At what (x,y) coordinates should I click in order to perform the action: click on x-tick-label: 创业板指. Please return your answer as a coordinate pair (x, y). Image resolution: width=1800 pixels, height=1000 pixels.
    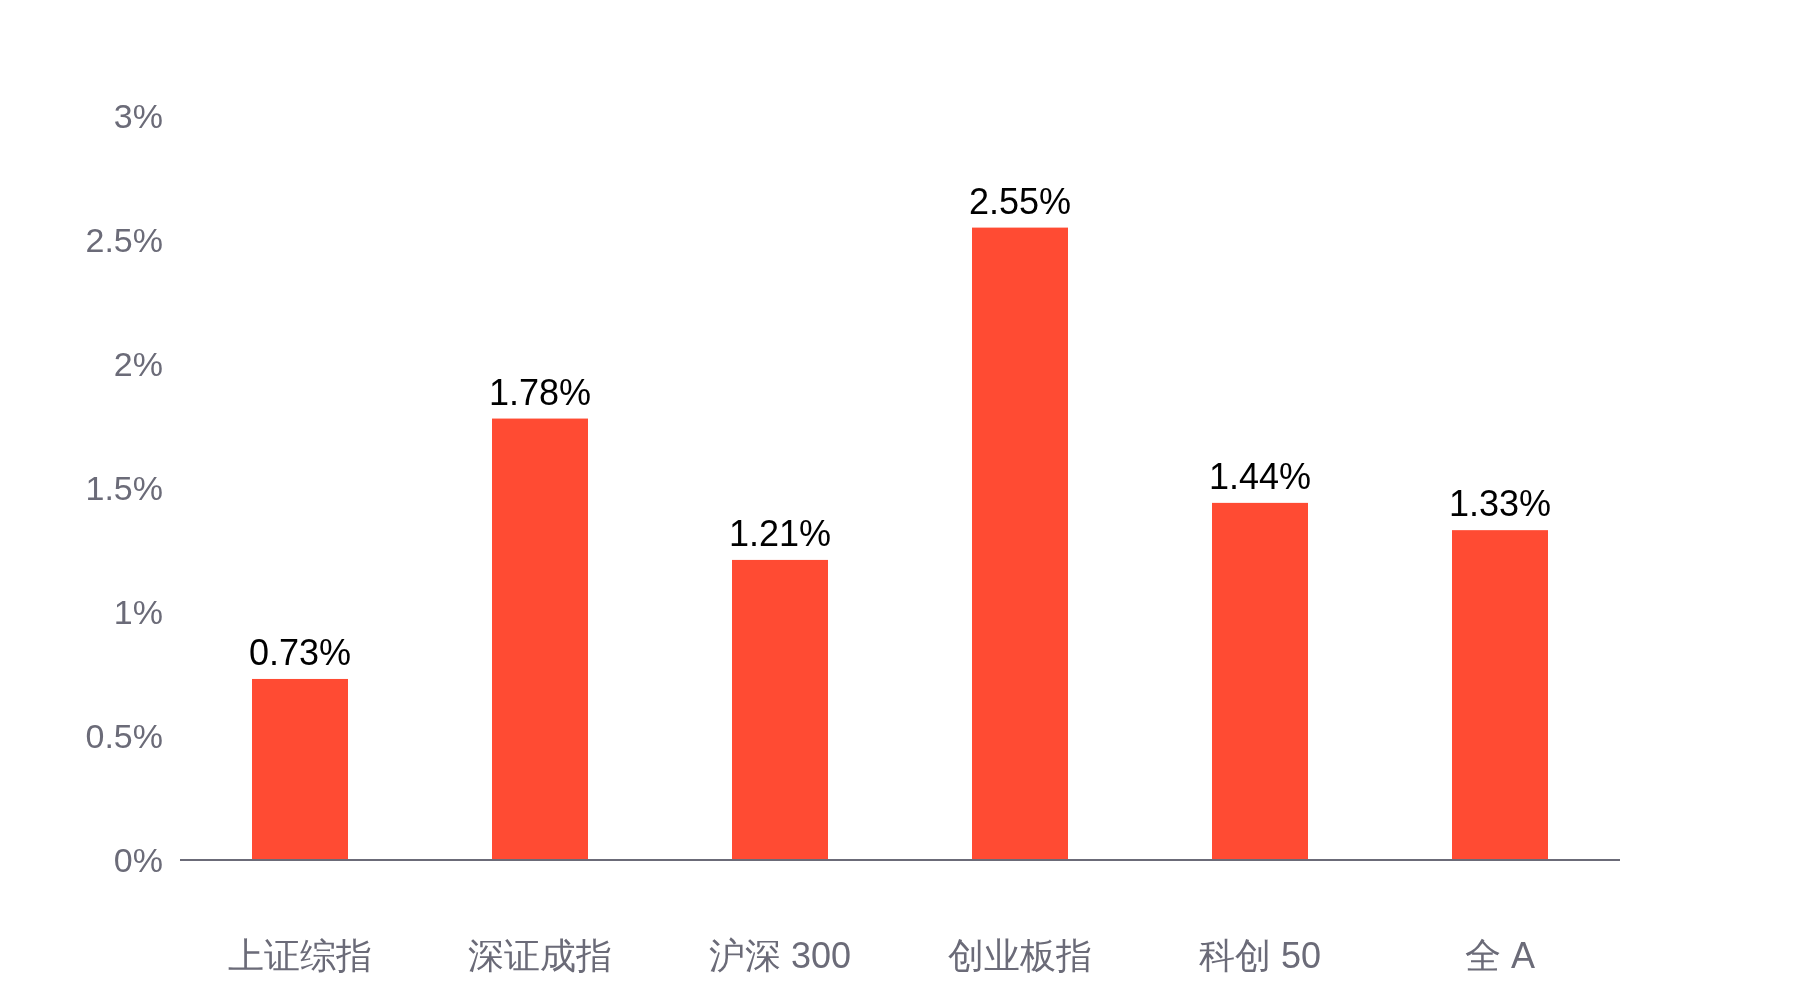
    Looking at the image, I should click on (1020, 955).